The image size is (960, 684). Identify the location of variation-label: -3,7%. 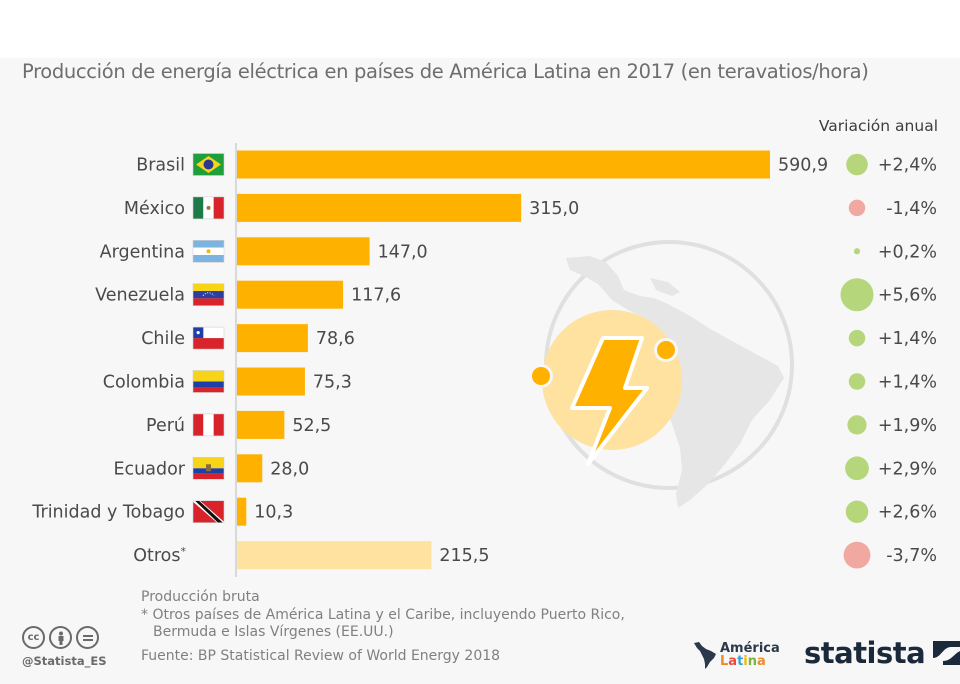
(911, 556).